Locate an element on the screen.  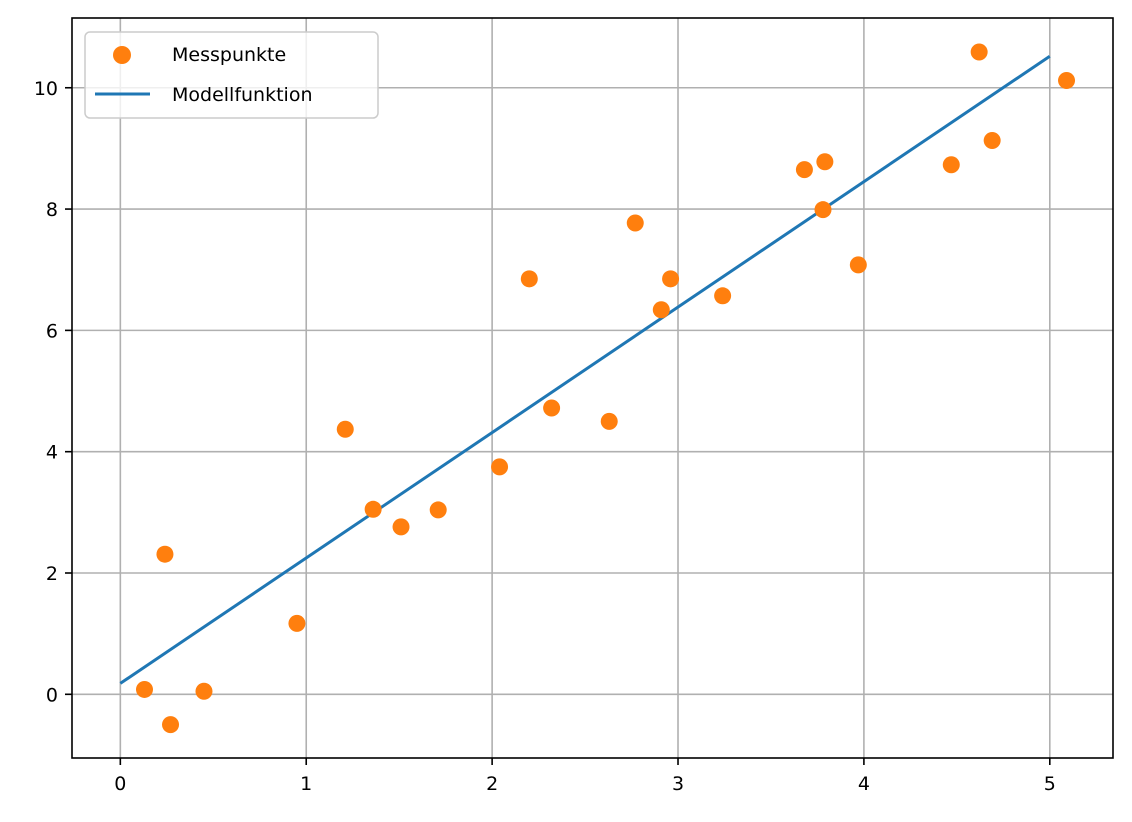
legend: Messpunkte Modellfunktion is located at coordinates (231, 75).